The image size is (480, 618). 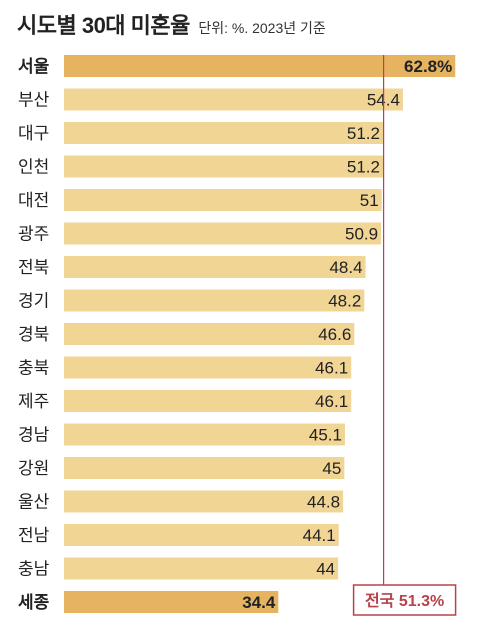 What do you see at coordinates (33, 234) in the screenshot?
I see `category-label: 광주` at bounding box center [33, 234].